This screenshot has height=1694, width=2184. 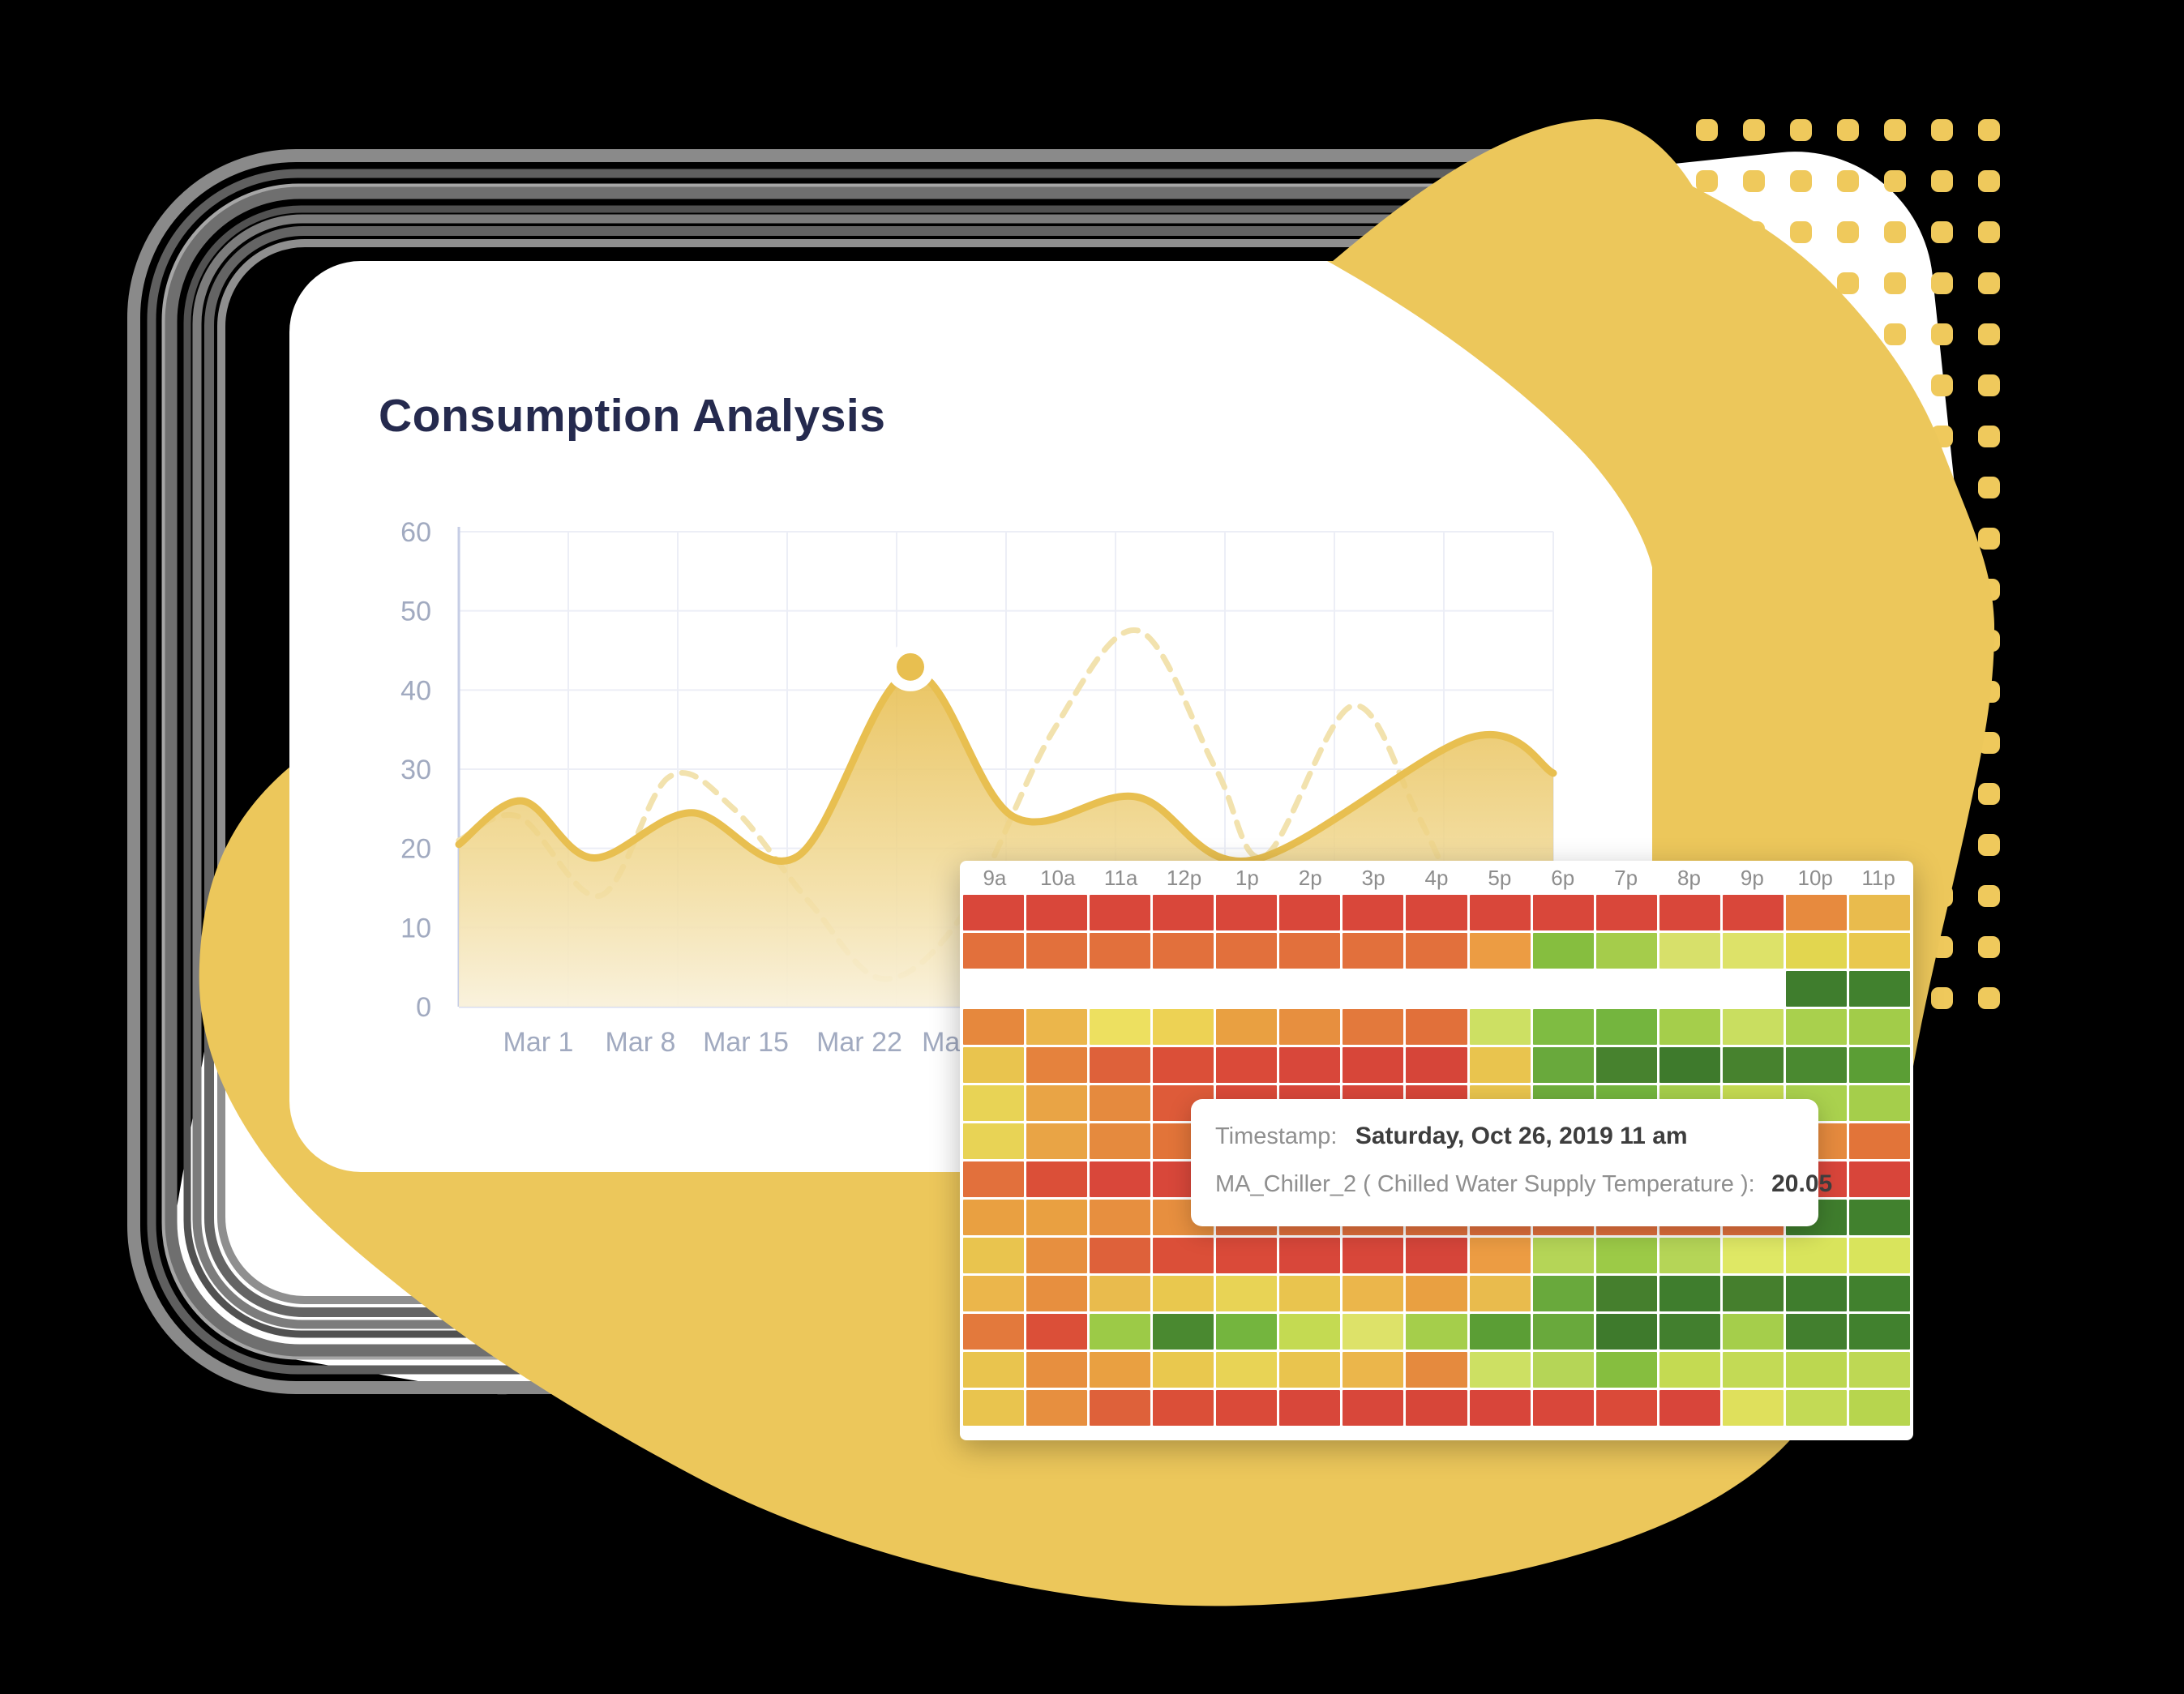 What do you see at coordinates (1500, 1408) in the screenshot?
I see `heatmap-cell-r14-5p` at bounding box center [1500, 1408].